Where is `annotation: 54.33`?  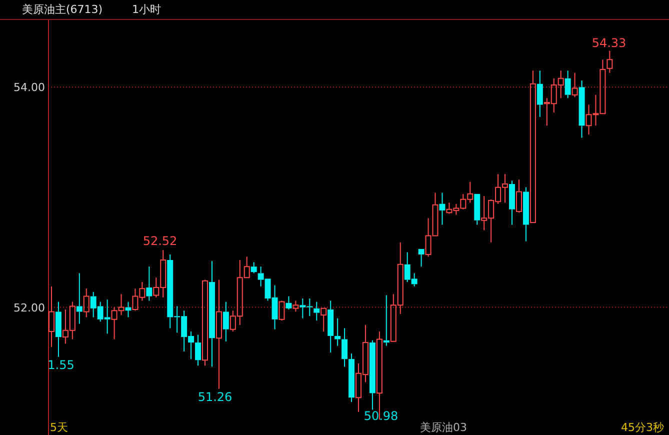
annotation: 54.33 is located at coordinates (609, 43).